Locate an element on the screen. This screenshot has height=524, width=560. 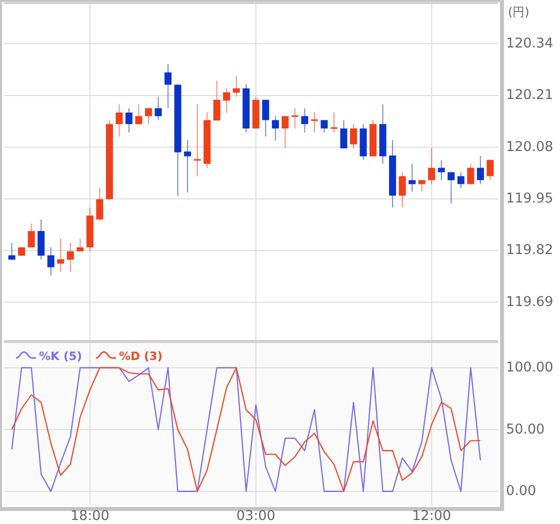
y-tick-label: 120.34 is located at coordinates (530, 43).